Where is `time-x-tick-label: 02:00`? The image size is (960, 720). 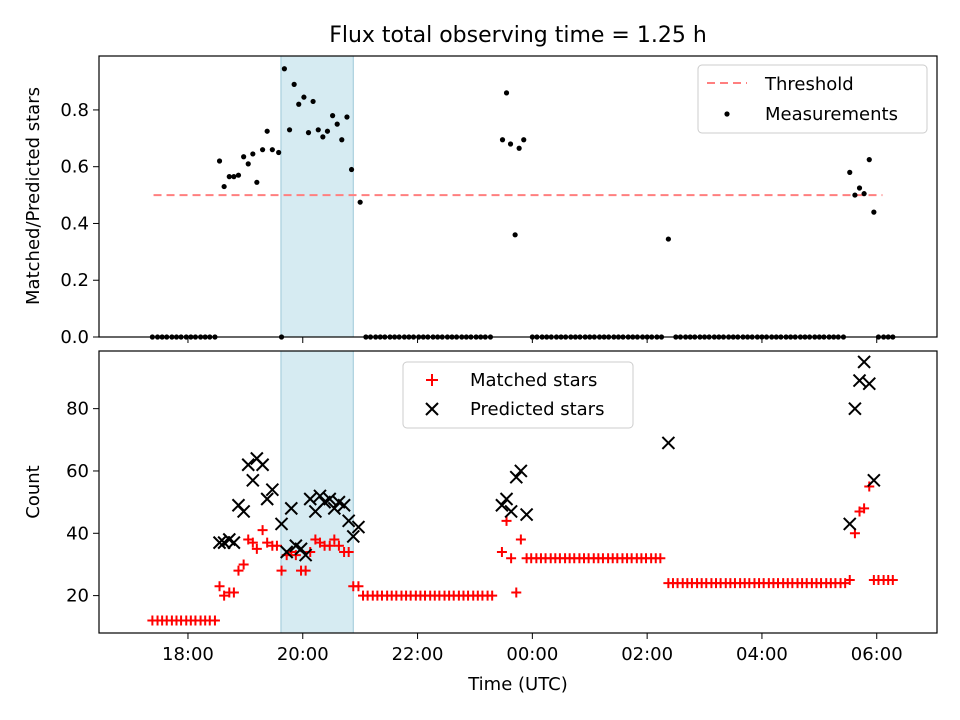
time-x-tick-label: 02:00 is located at coordinates (647, 654).